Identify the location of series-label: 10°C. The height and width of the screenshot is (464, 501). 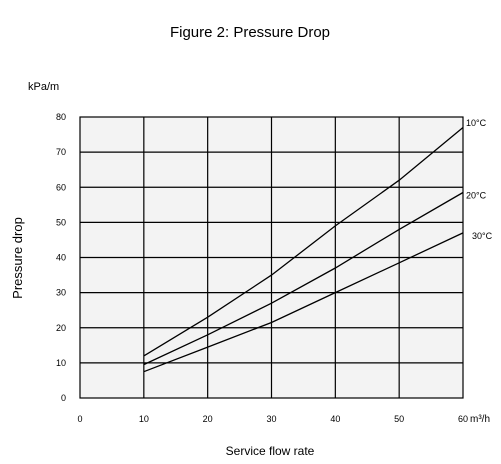
(476, 123).